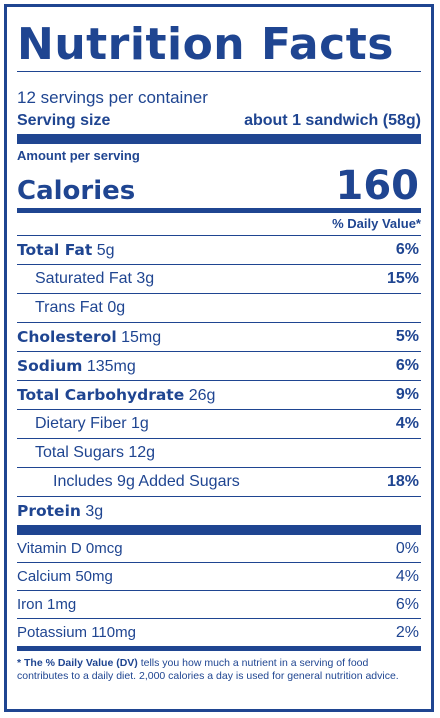 The height and width of the screenshot is (718, 440). Describe the element at coordinates (92, 423) in the screenshot. I see `nutrient-name: Dietary Fiber 1g` at that location.